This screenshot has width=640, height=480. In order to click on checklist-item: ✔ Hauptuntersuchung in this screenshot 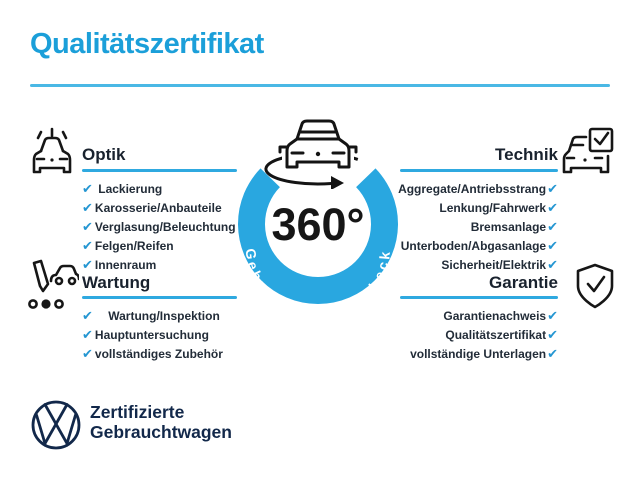, I will do `click(152, 334)`.